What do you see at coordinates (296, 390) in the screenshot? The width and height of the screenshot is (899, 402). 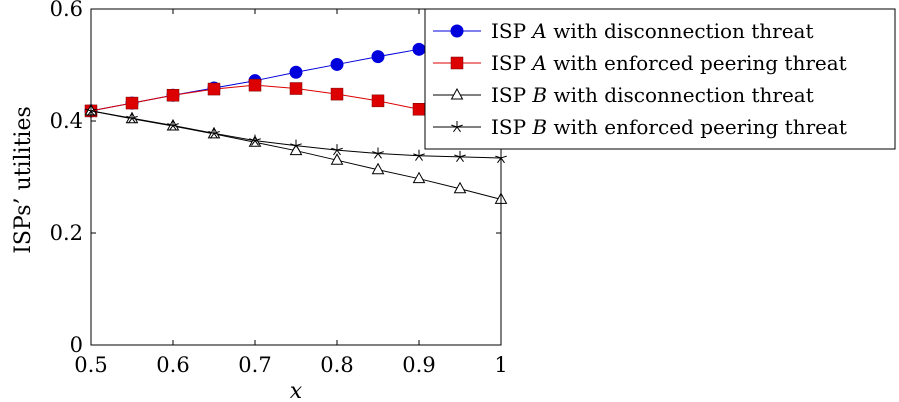 I see `x-axis-label: x` at bounding box center [296, 390].